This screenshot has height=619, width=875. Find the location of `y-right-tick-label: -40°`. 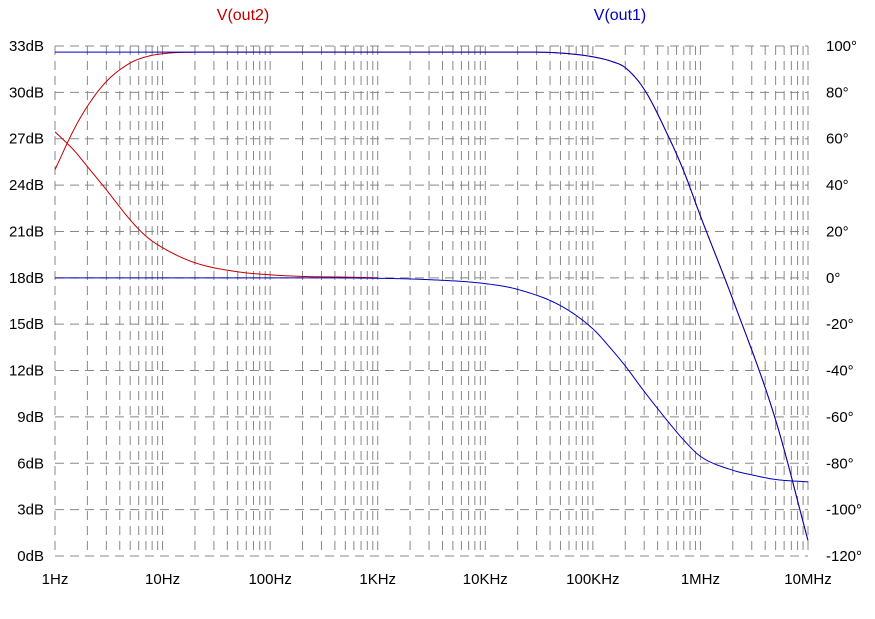

y-right-tick-label: -40° is located at coordinates (840, 371).